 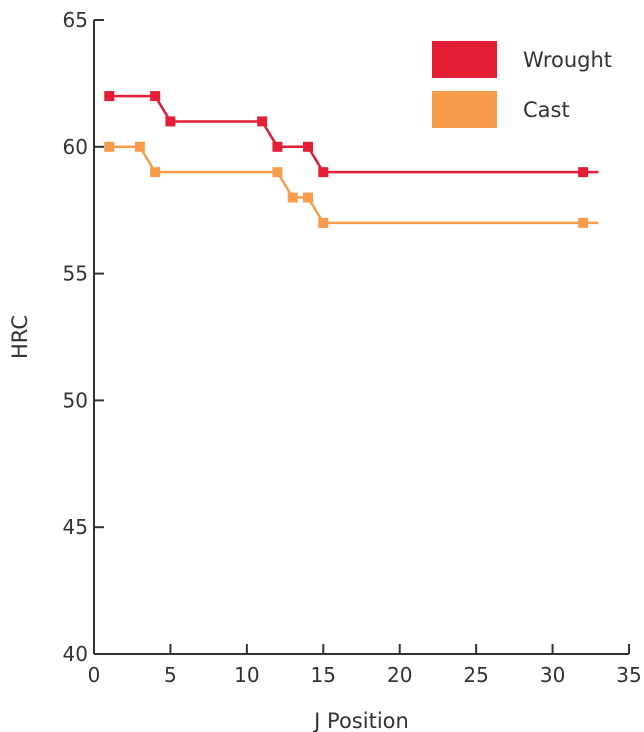 What do you see at coordinates (170, 675) in the screenshot?
I see `x-tick-label: 5` at bounding box center [170, 675].